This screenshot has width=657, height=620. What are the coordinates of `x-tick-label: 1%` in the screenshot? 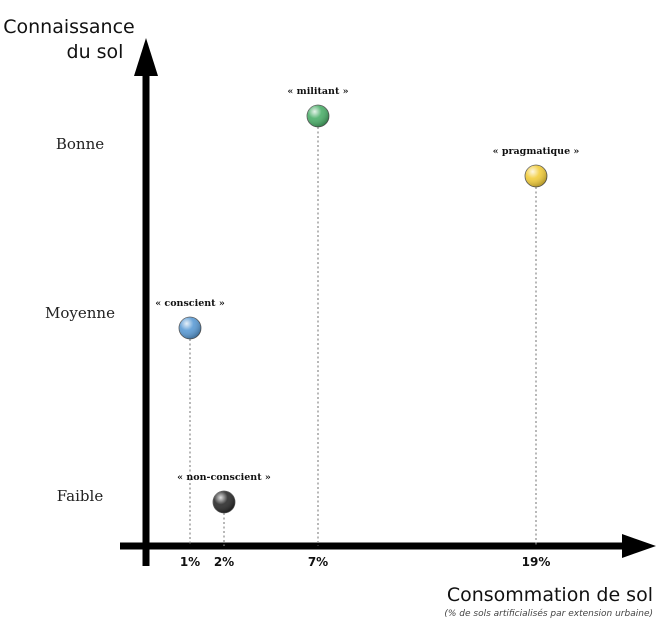 It's located at (190, 562).